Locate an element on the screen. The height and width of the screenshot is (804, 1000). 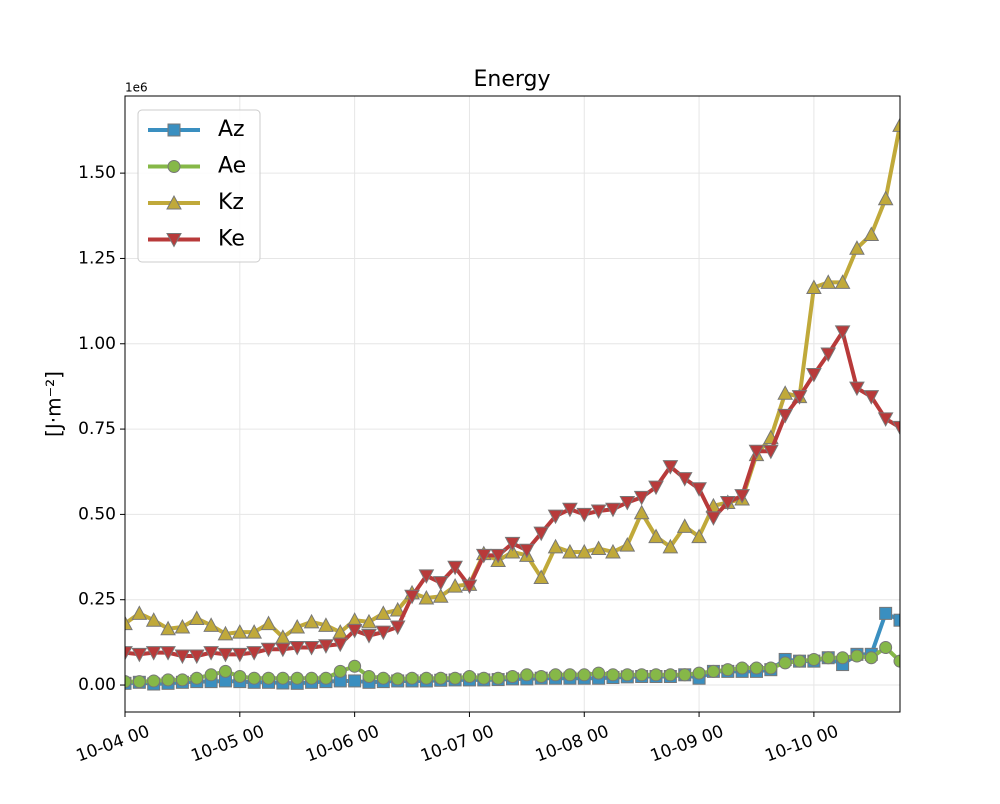
legend-box is located at coordinates (199, 186).